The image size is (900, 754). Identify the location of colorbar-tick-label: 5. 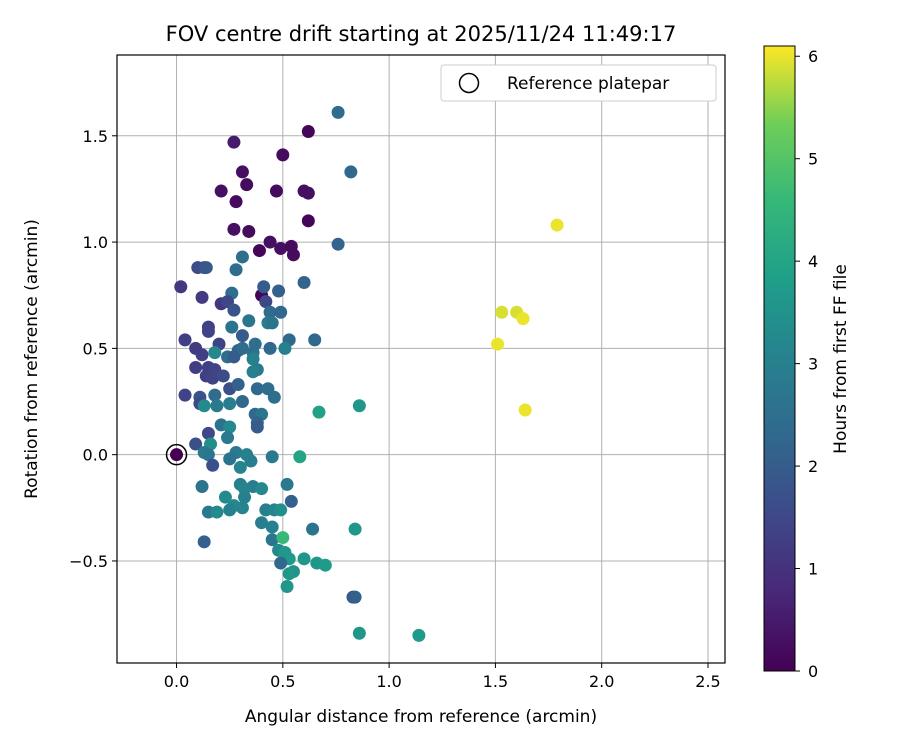
(813, 159).